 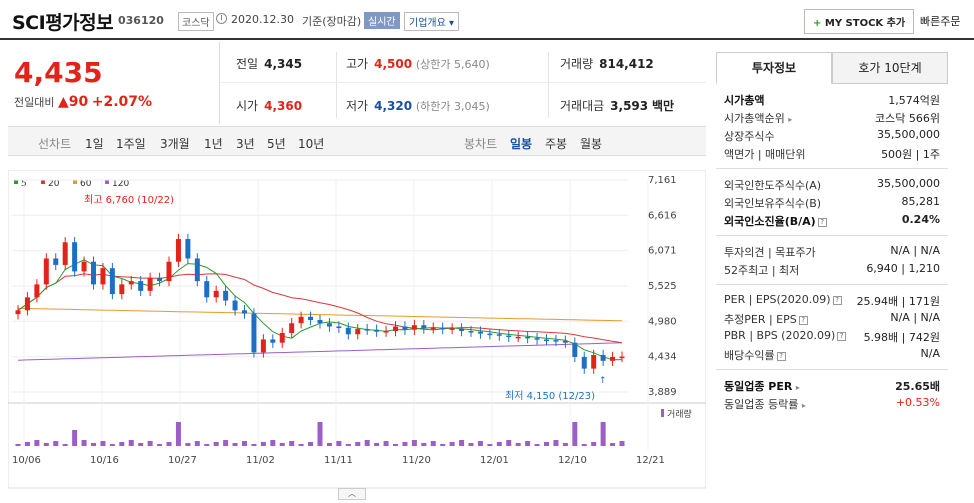 What do you see at coordinates (758, 386) in the screenshot?
I see `industry-per-label: 동일업종 PER` at bounding box center [758, 386].